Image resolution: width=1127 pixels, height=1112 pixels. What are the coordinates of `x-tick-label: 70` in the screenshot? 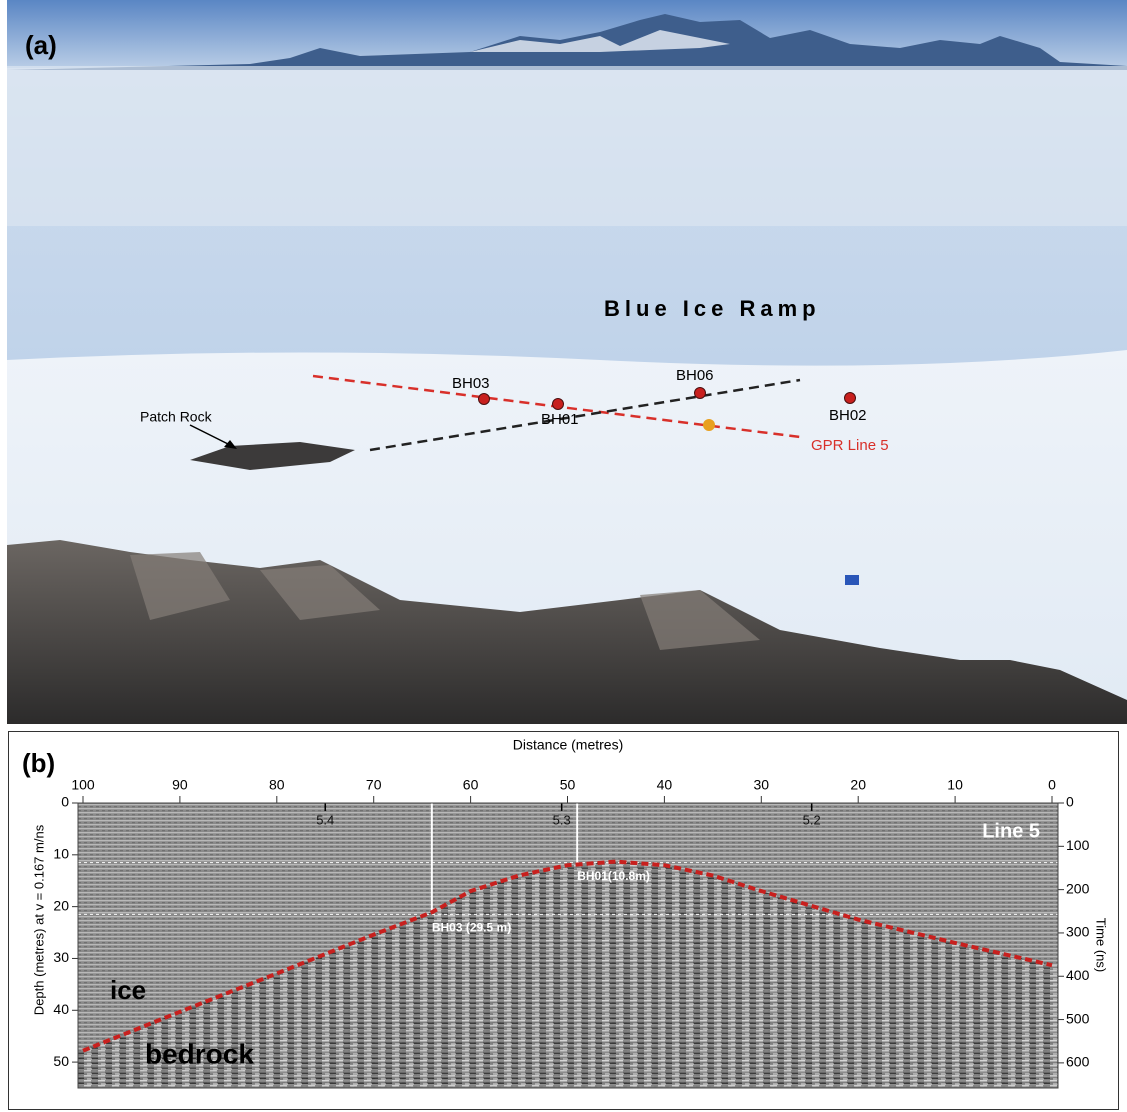 It's located at (374, 785).